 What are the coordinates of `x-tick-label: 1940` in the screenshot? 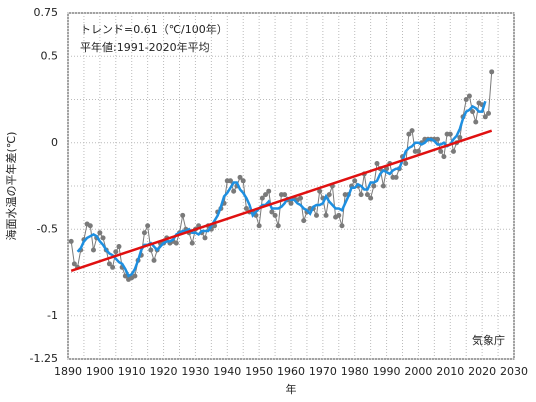 It's located at (227, 371).